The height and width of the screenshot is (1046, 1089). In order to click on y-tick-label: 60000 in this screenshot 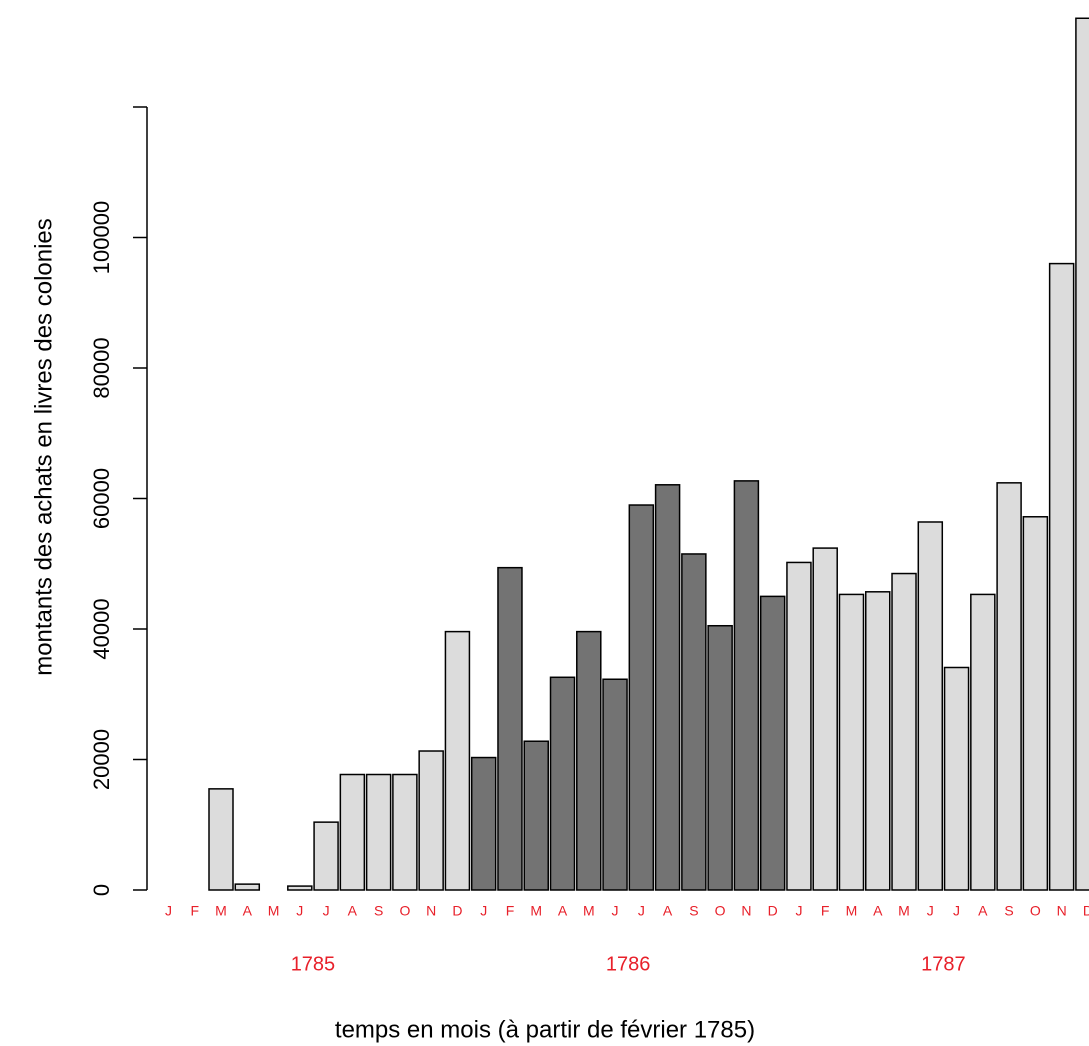, I will do `click(101, 498)`.